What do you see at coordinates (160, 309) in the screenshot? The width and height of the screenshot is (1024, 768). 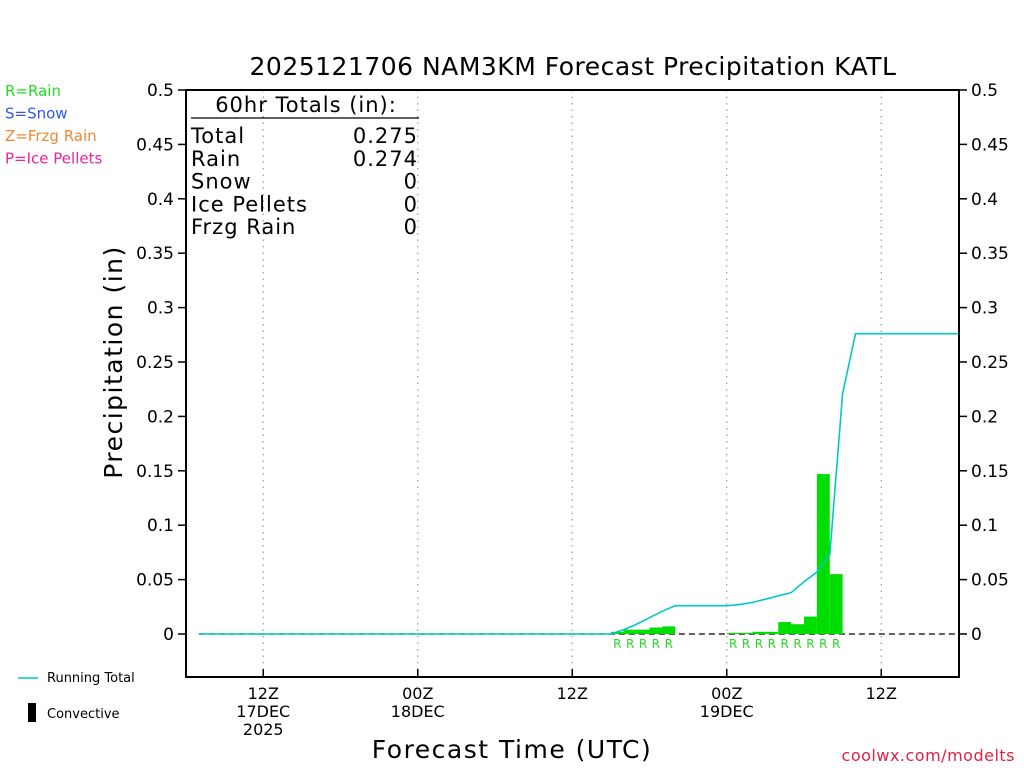 I see `y-tick-label: 0.3` at bounding box center [160, 309].